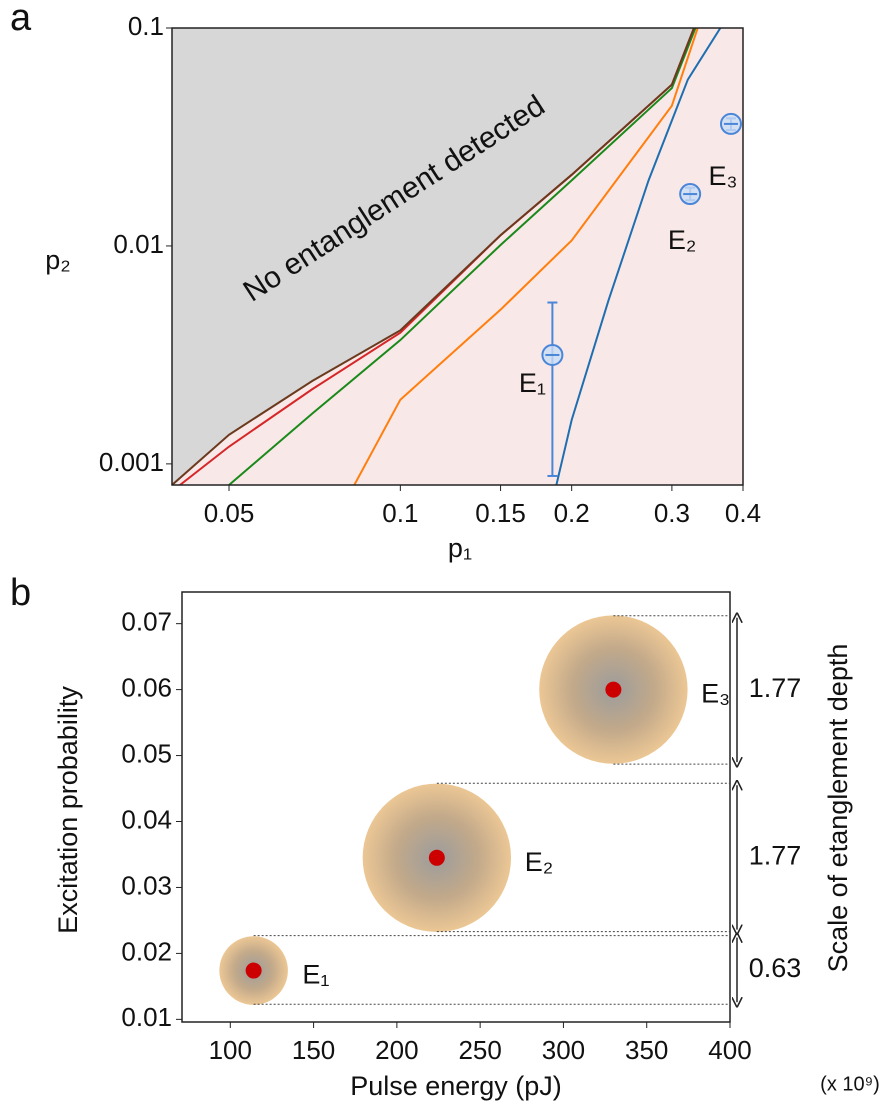  Describe the element at coordinates (146, 687) in the screenshot. I see `y-tick-label: 0.06` at that location.